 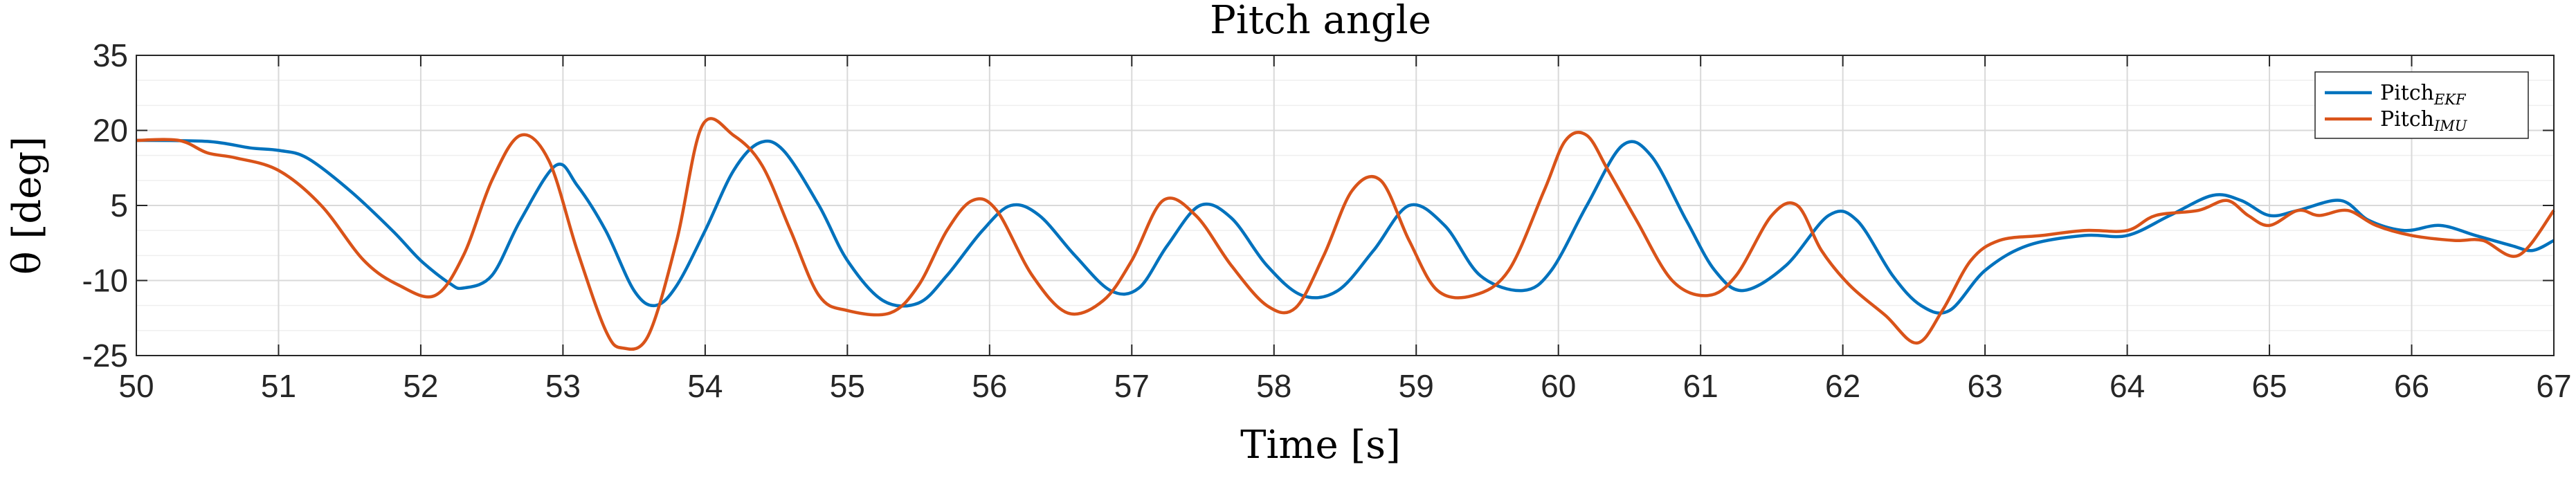 What do you see at coordinates (1558, 386) in the screenshot?
I see `x-tick-label: 60` at bounding box center [1558, 386].